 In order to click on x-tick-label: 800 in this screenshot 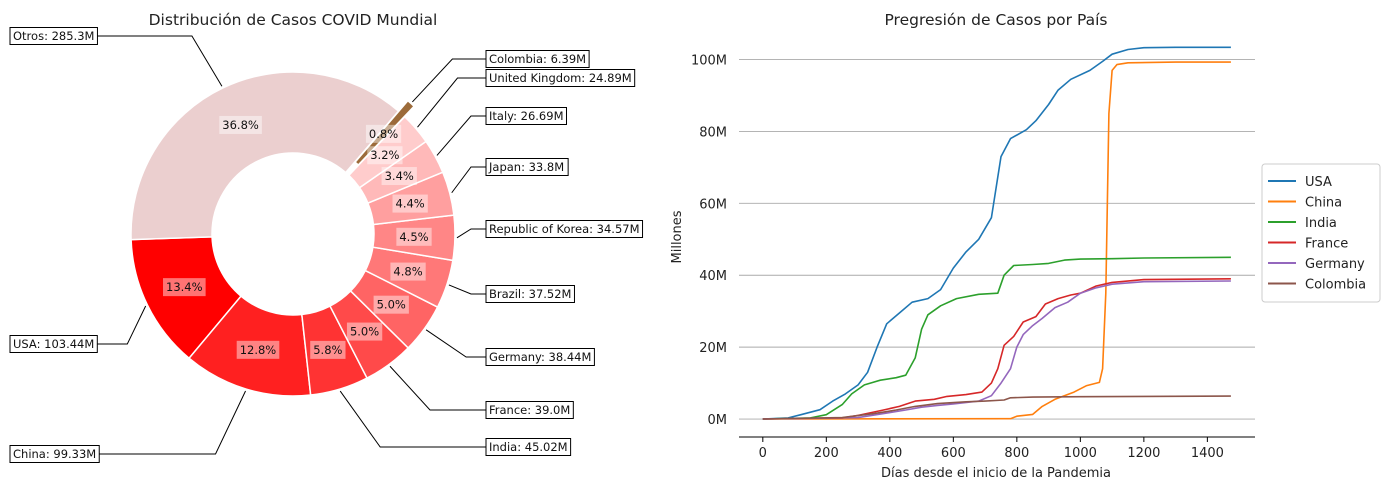, I will do `click(1016, 453)`.